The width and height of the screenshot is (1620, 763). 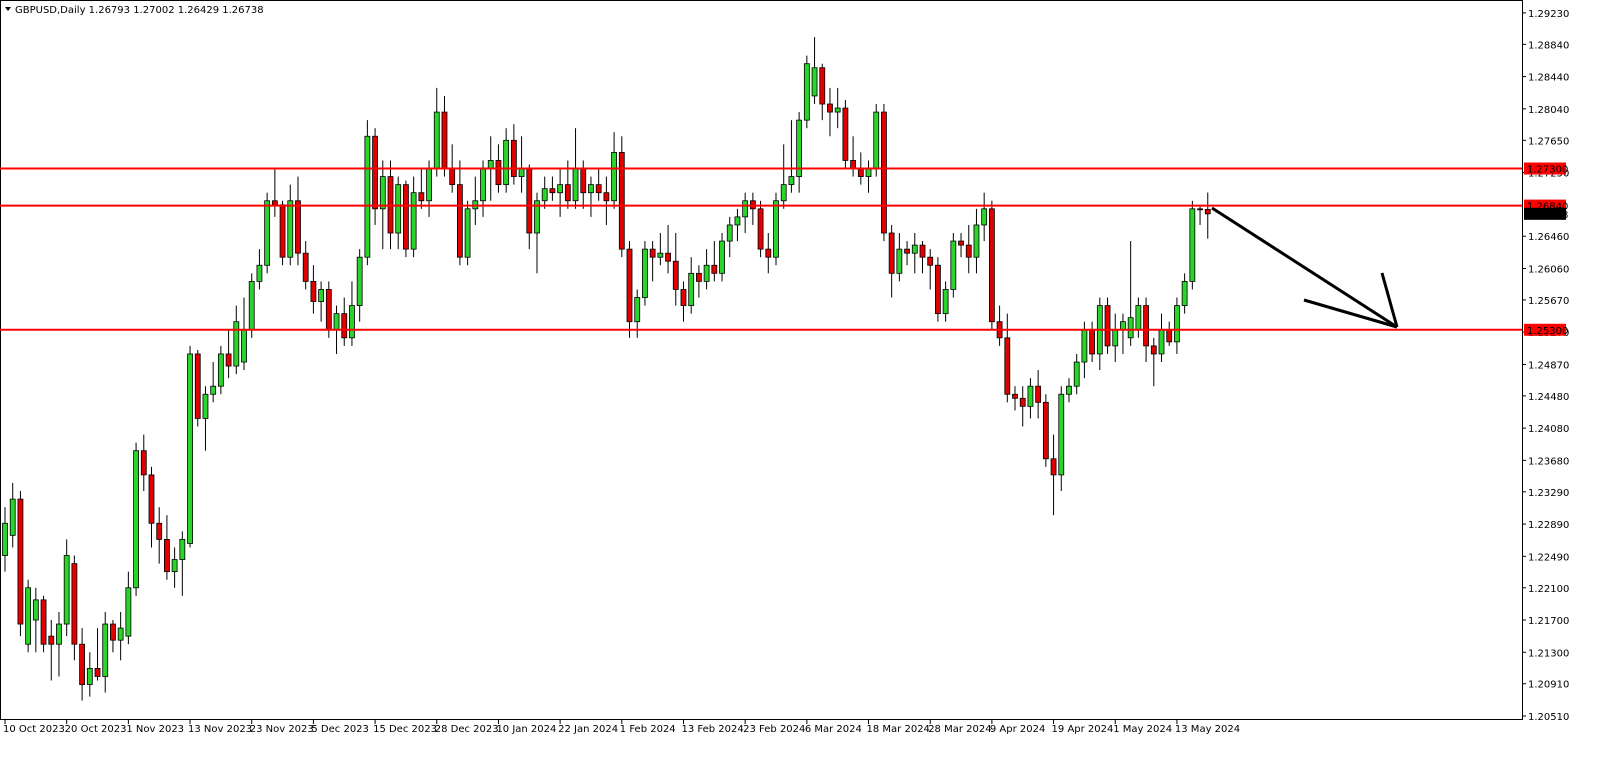 What do you see at coordinates (34, 729) in the screenshot?
I see `x-tick-label: 10 Oct 2023` at bounding box center [34, 729].